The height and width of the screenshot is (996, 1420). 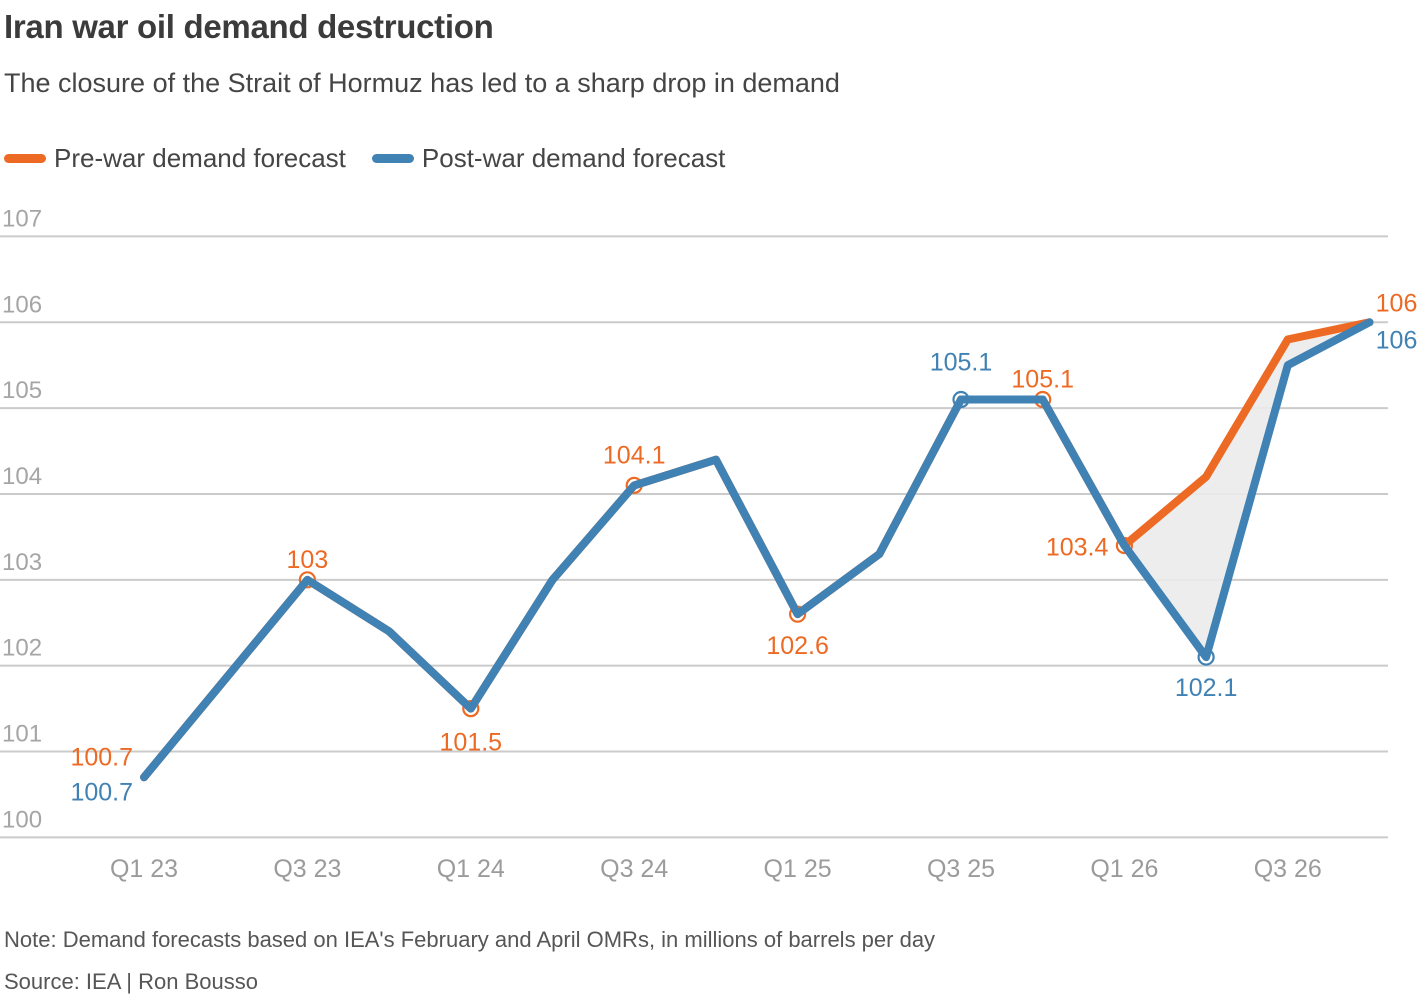 I want to click on point-value-label: 103.4, so click(x=1077, y=547).